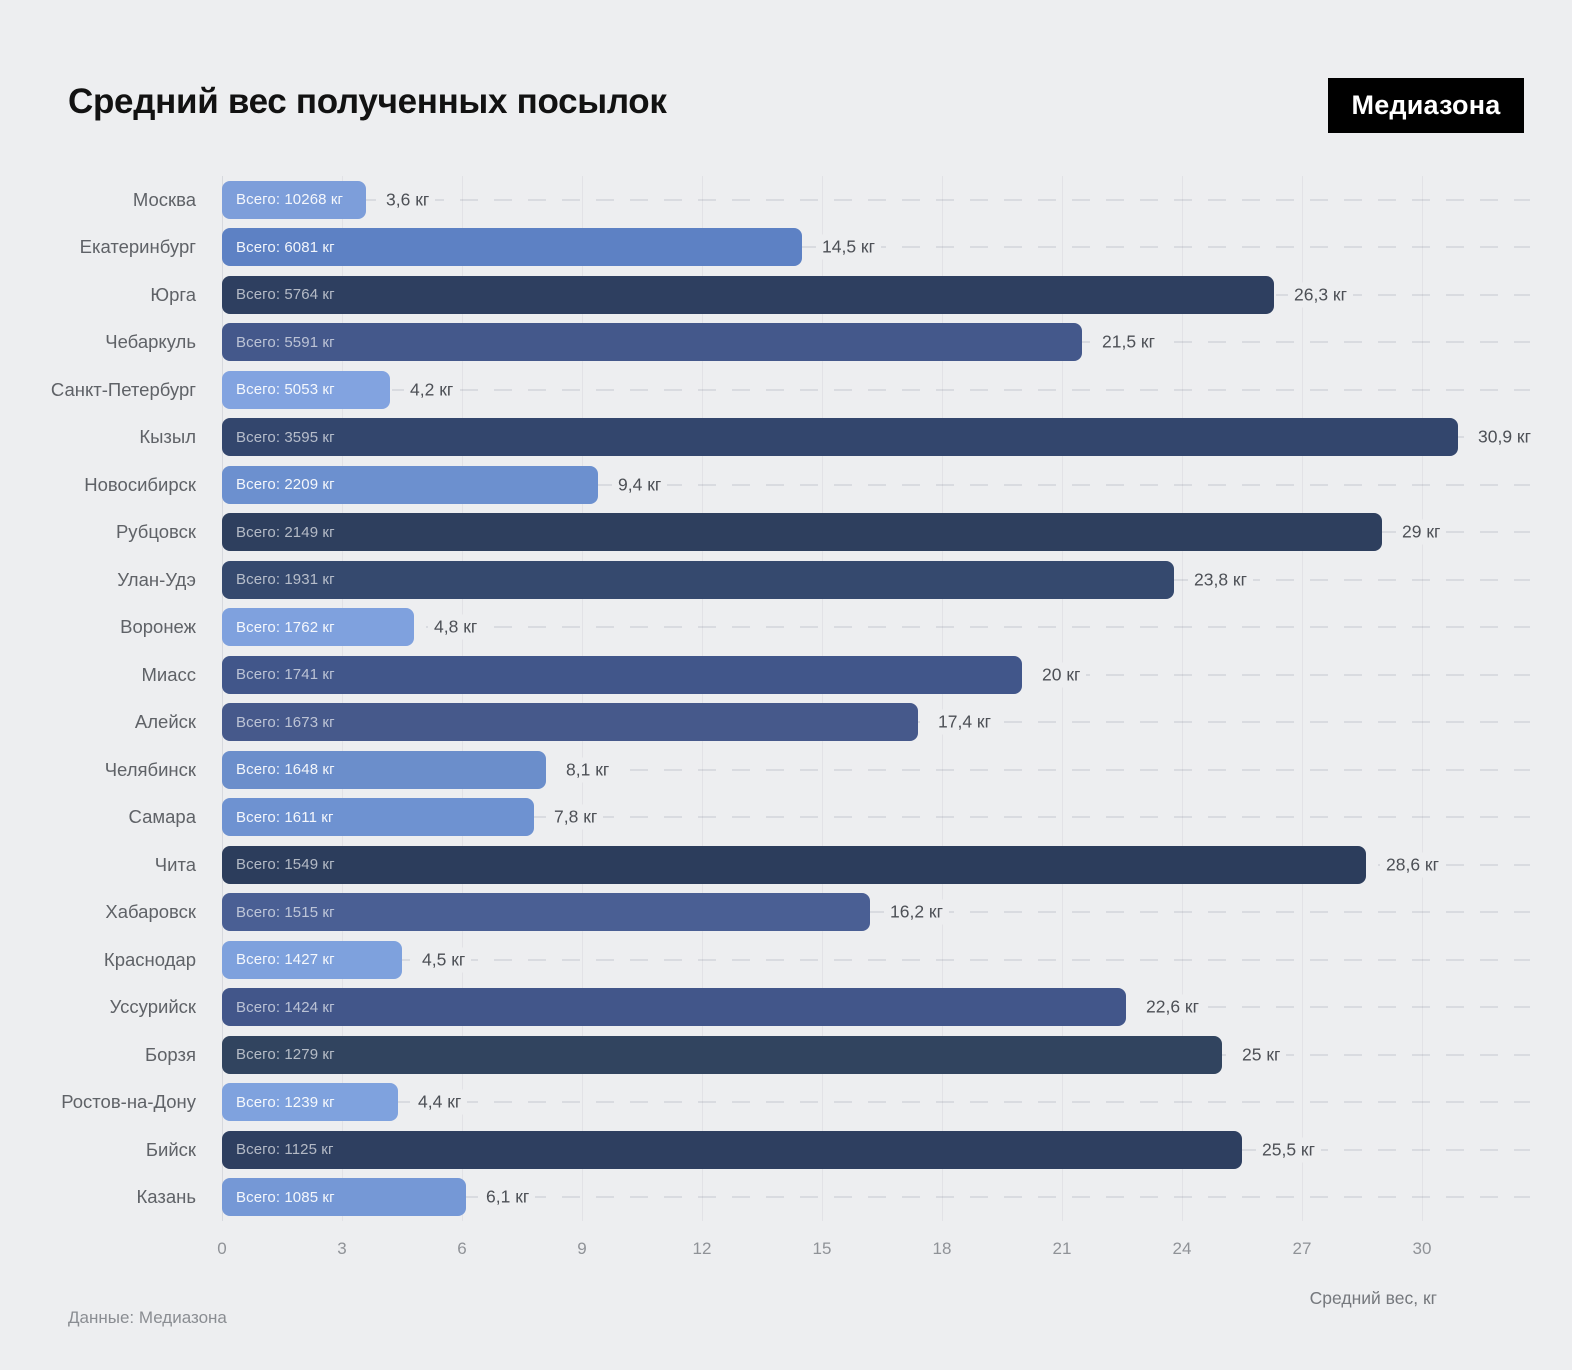 This screenshot has width=1572, height=1370. I want to click on bar: Всего: 1549 кг, so click(794, 864).